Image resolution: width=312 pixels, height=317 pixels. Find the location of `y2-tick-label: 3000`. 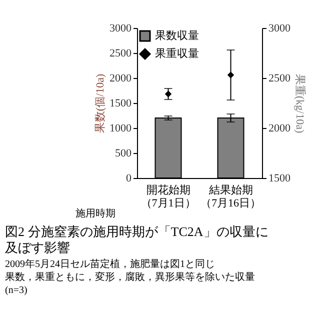

y2-tick-label: 3000 is located at coordinates (279, 28).